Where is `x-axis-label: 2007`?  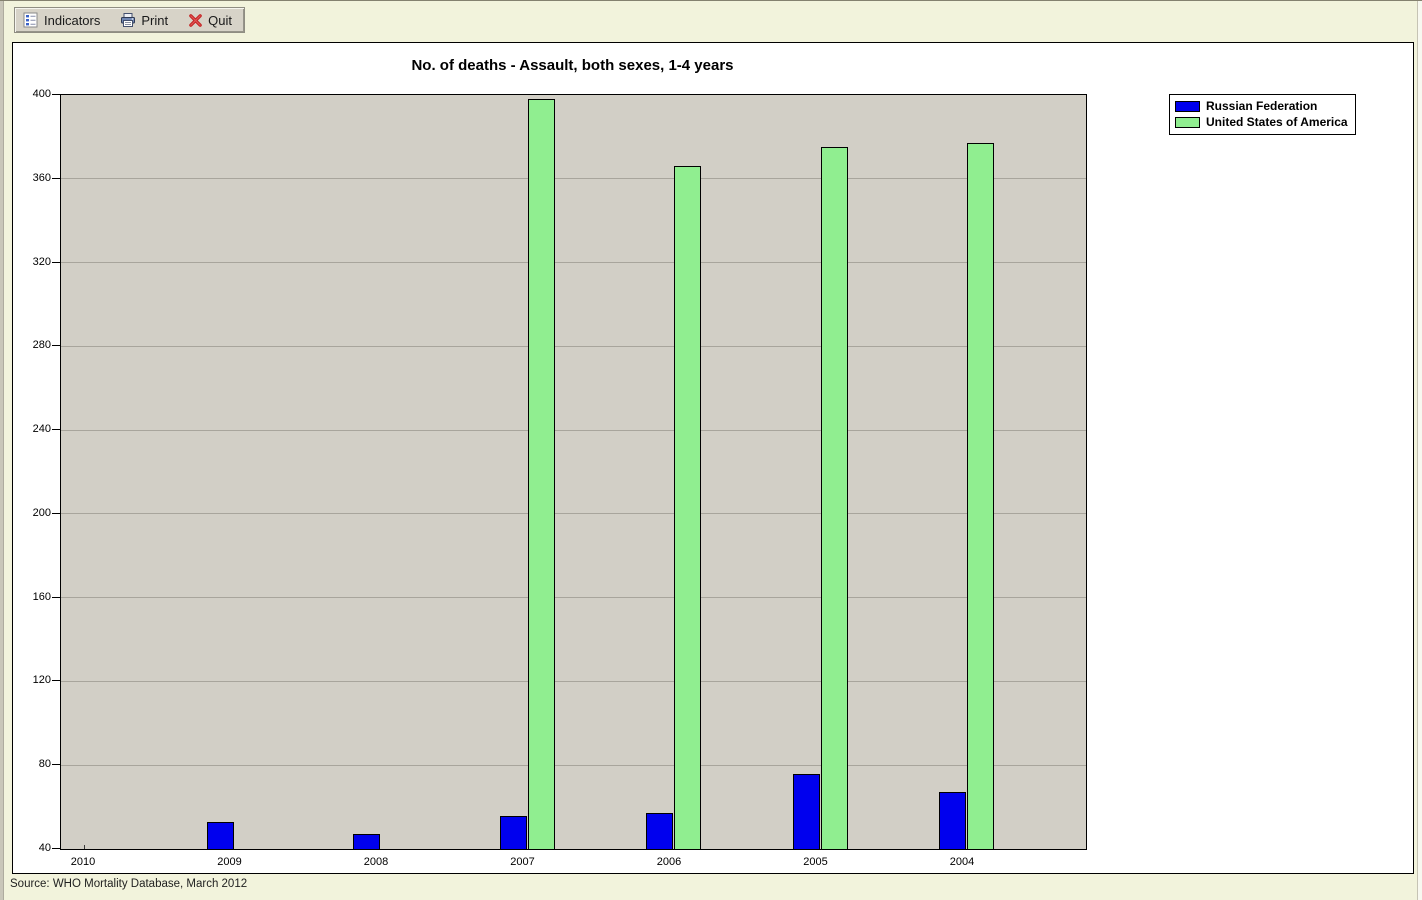 x-axis-label: 2007 is located at coordinates (522, 862).